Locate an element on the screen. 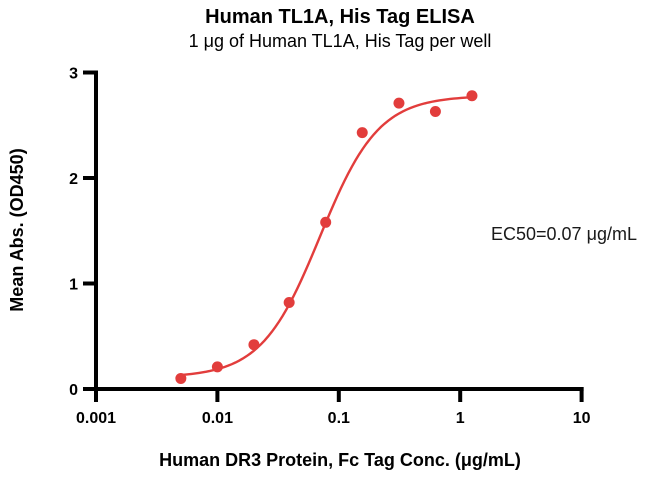 This screenshot has width=664, height=479. y-tick-label: 1 is located at coordinates (73, 285).